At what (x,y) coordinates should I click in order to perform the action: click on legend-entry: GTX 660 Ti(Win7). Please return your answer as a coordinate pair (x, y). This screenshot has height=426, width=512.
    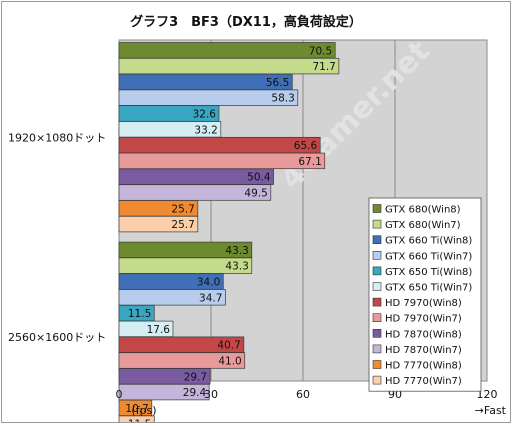
    Looking at the image, I should click on (428, 256).